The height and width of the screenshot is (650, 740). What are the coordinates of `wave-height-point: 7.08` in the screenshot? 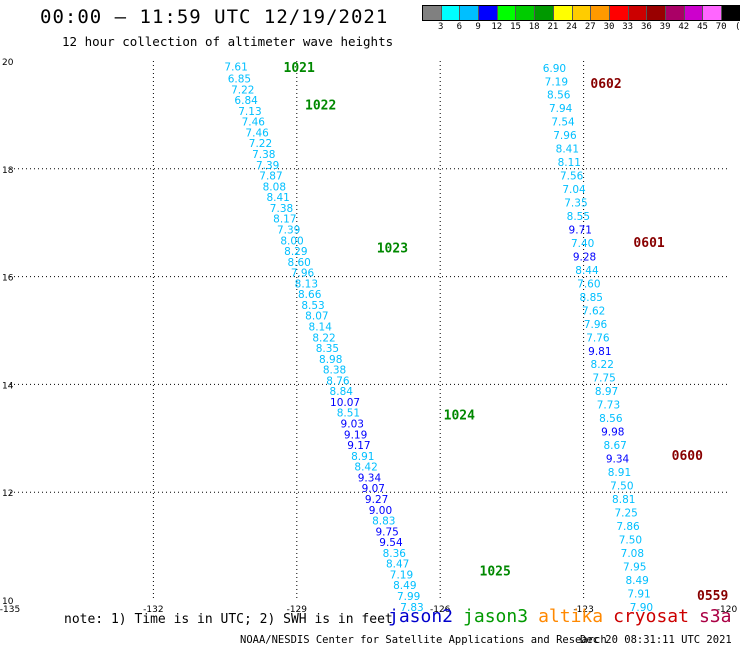 It's located at (632, 554).